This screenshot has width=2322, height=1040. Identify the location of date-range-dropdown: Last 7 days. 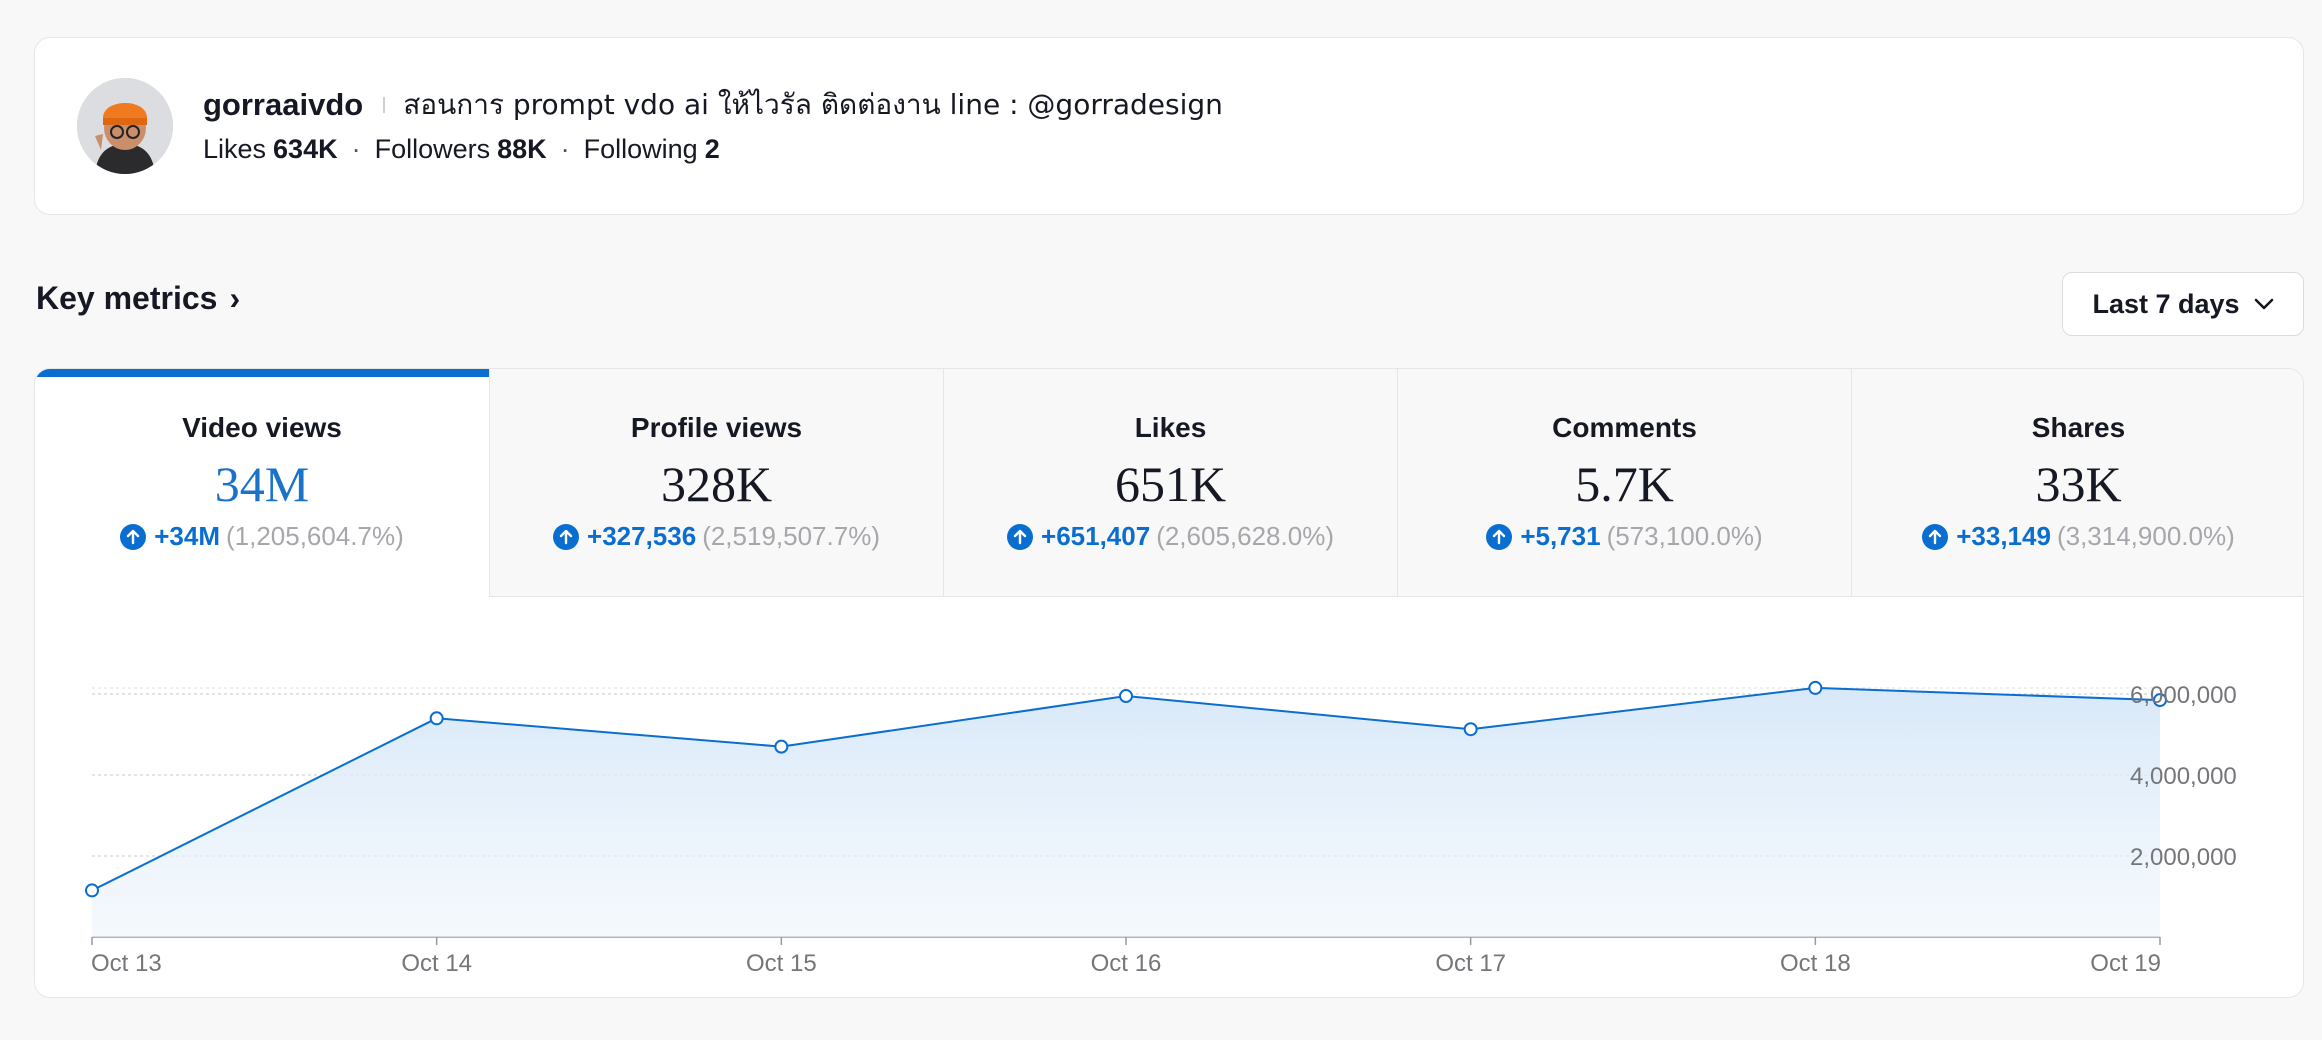
(2183, 304).